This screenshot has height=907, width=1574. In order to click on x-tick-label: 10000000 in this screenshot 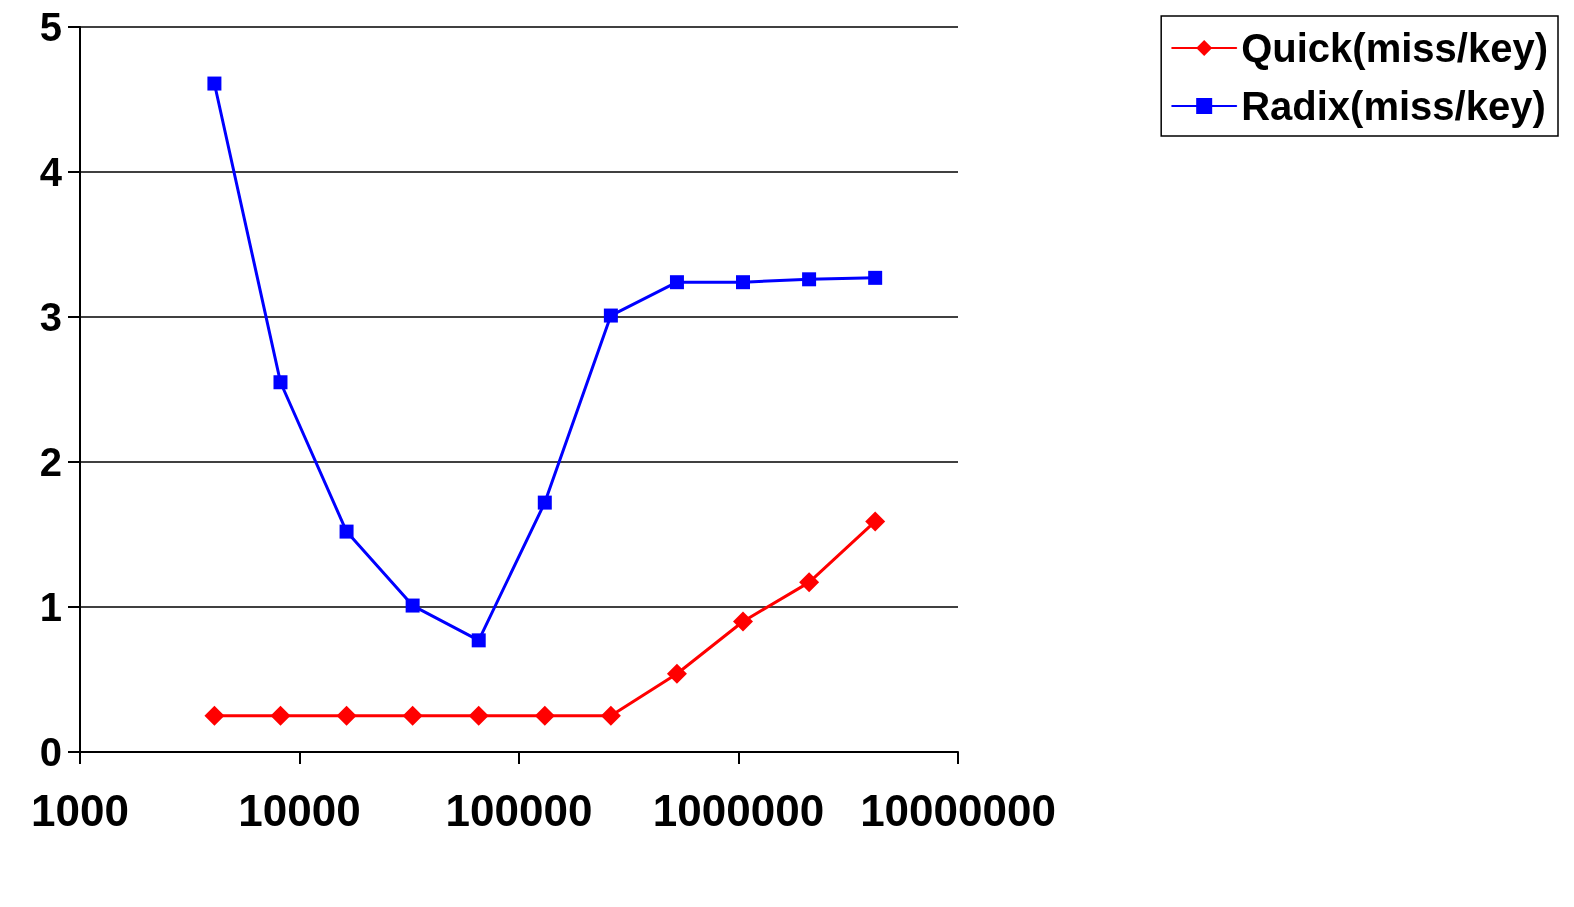, I will do `click(958, 810)`.